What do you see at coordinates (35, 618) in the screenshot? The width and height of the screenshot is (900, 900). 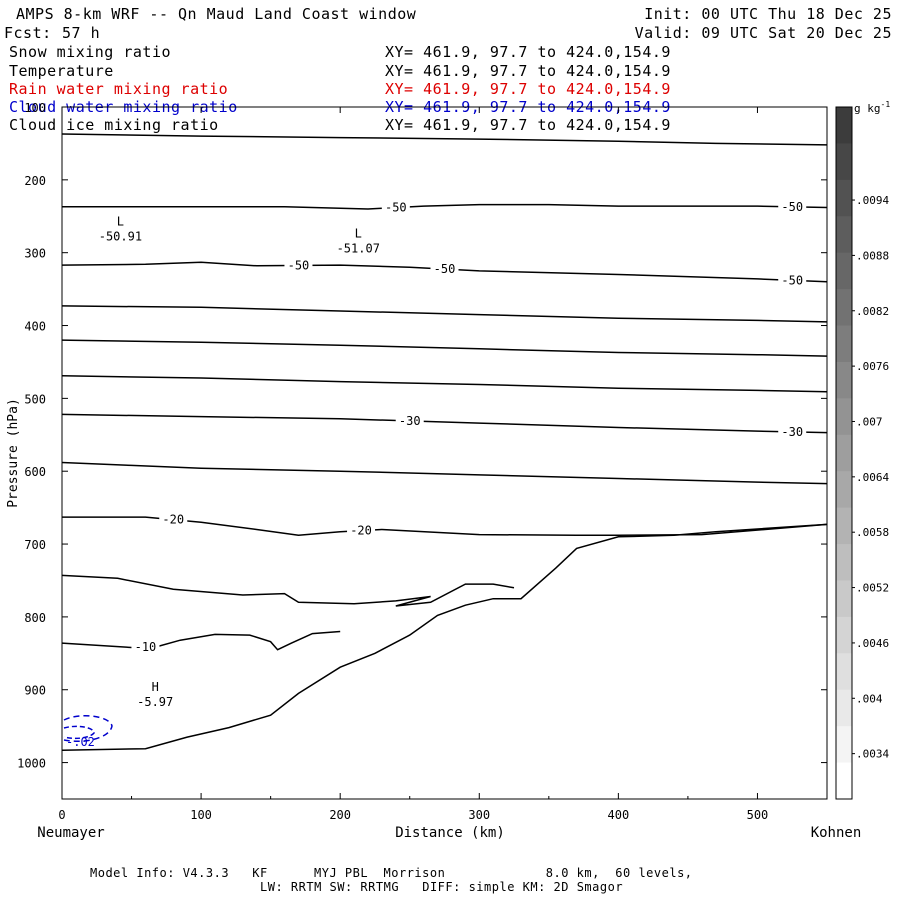 I see `y-tick-label: 800` at bounding box center [35, 618].